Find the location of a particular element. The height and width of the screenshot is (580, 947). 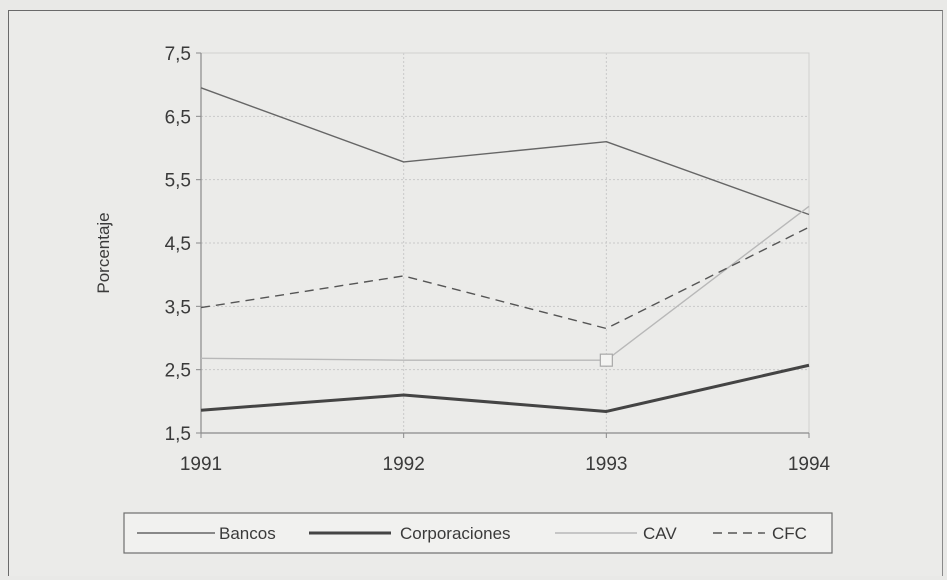

series-line-corporaciones is located at coordinates (505, 388).